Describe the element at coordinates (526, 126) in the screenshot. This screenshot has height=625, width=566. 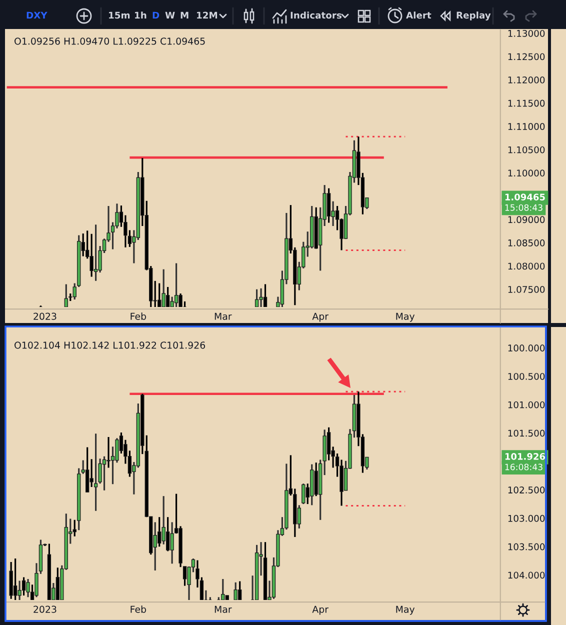
I see `y-tick-label: 1.11000` at that location.